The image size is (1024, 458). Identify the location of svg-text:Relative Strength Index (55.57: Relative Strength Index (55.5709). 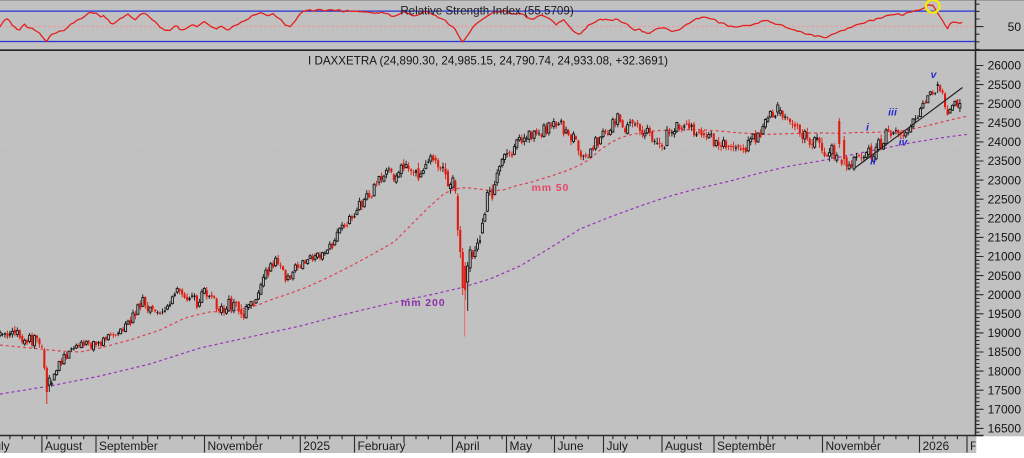
(487, 11).